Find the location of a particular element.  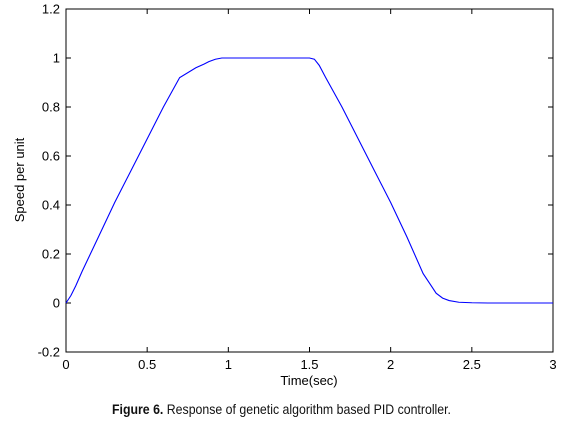

y-tick-label: 0.6 is located at coordinates (51, 156).